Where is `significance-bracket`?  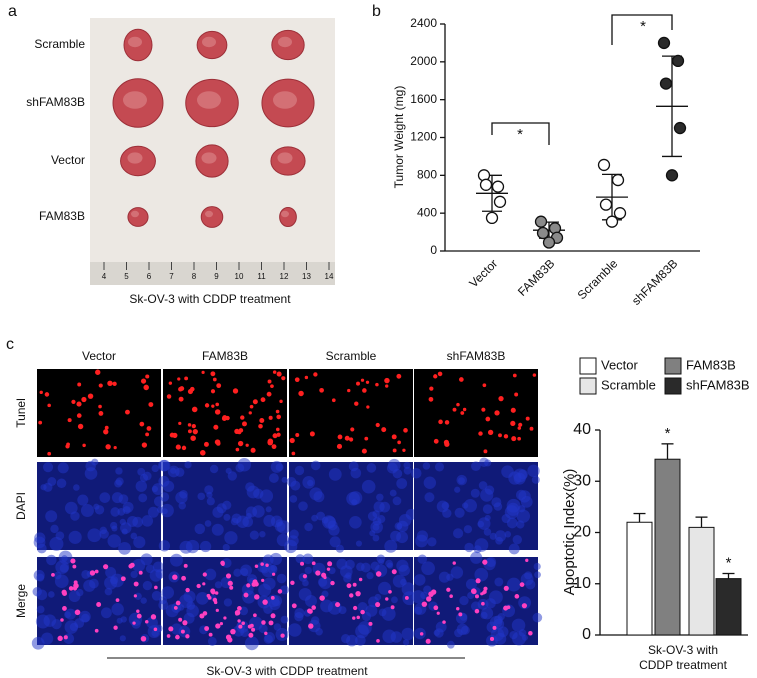
significance-bracket is located at coordinates (642, 29).